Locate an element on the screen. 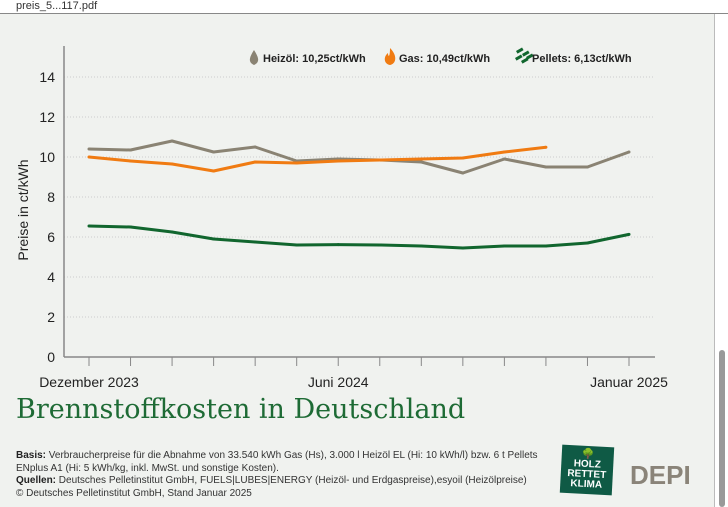 The image size is (728, 507). y-tick-label: 0 is located at coordinates (51, 357).